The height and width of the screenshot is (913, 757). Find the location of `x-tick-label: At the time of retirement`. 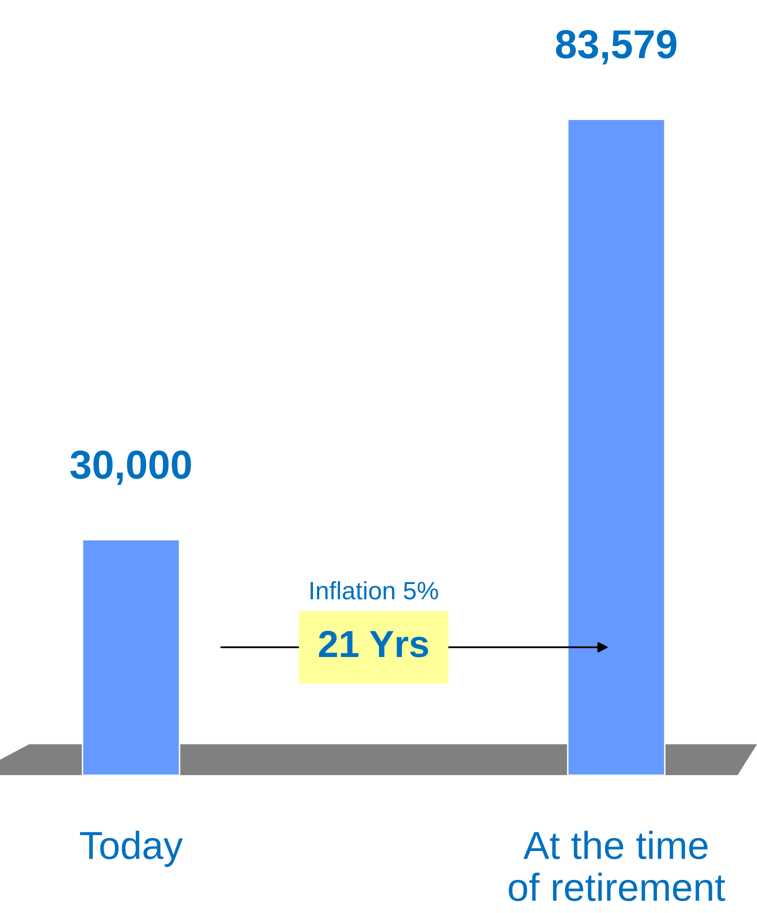

x-tick-label: At the time of retirement is located at coordinates (617, 866).